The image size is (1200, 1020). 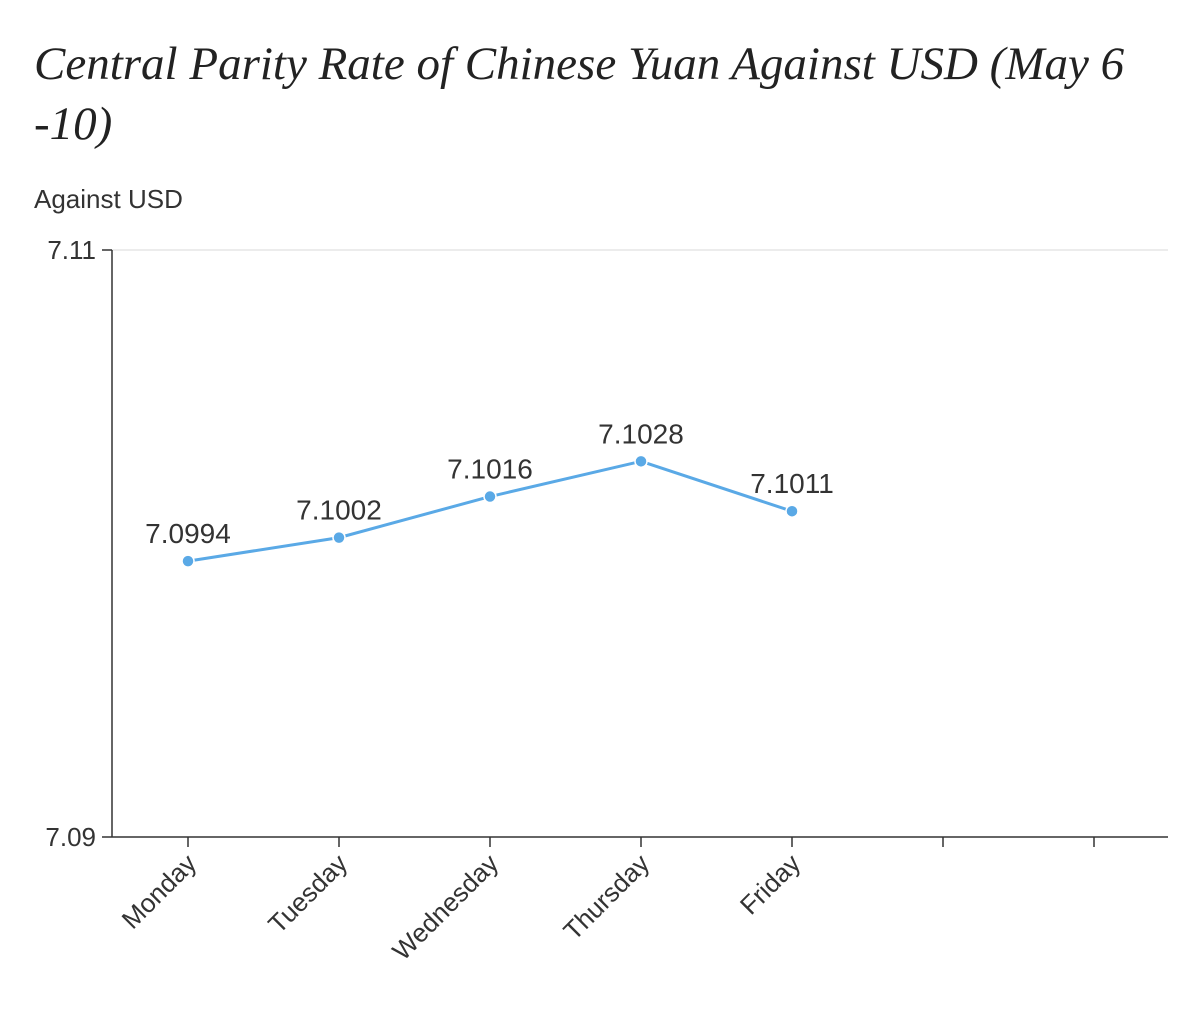 What do you see at coordinates (70, 837) in the screenshot?
I see `y-tick-label: 7.09` at bounding box center [70, 837].